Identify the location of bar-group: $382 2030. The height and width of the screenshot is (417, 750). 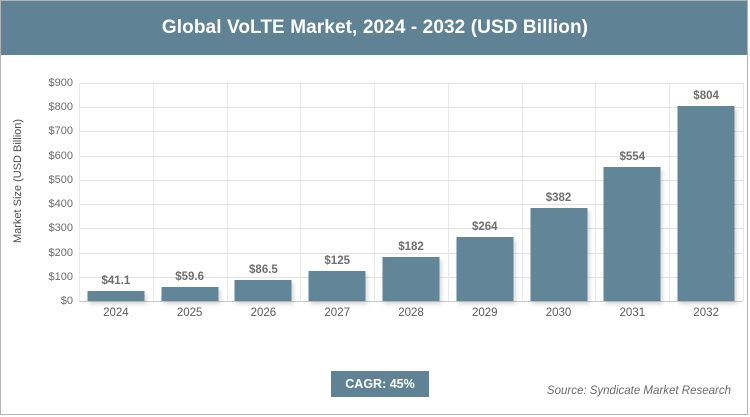
(559, 201).